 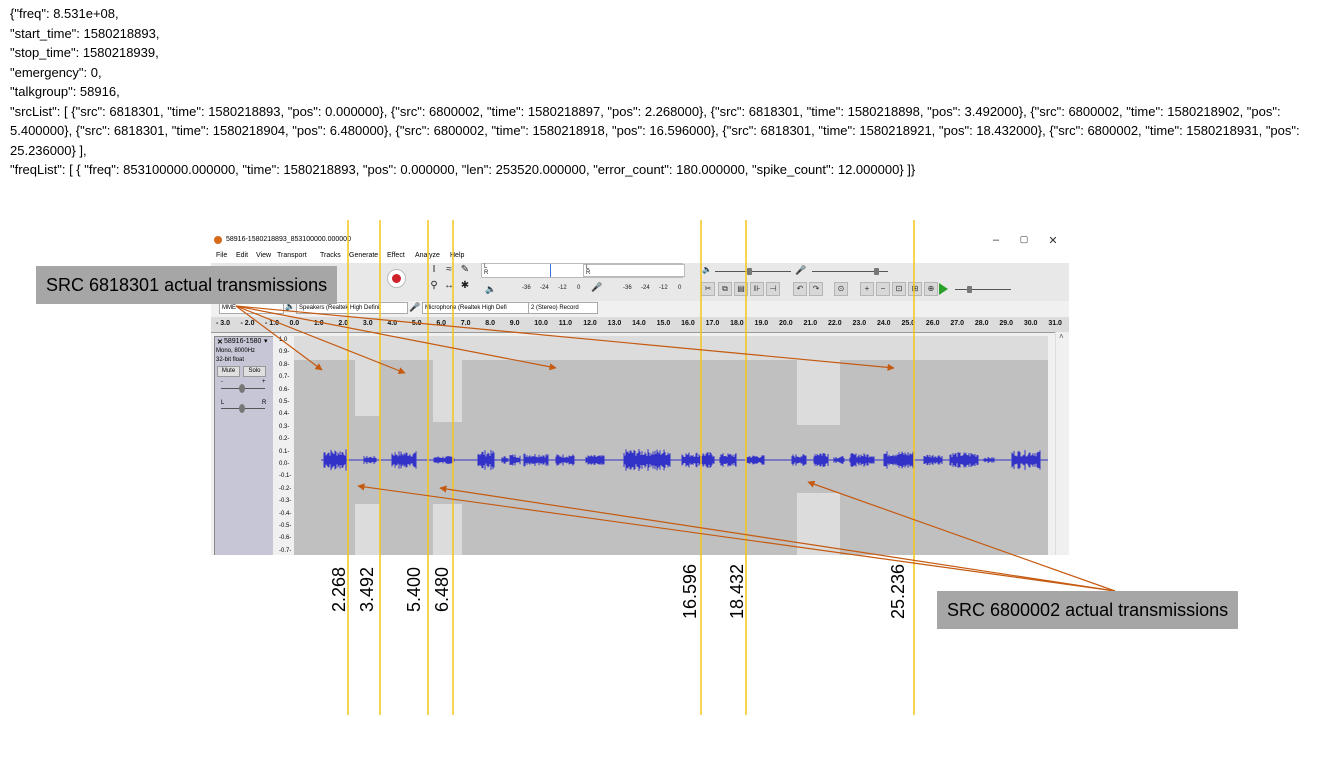 I want to click on ruler-tick: 14.0, so click(x=639, y=323).